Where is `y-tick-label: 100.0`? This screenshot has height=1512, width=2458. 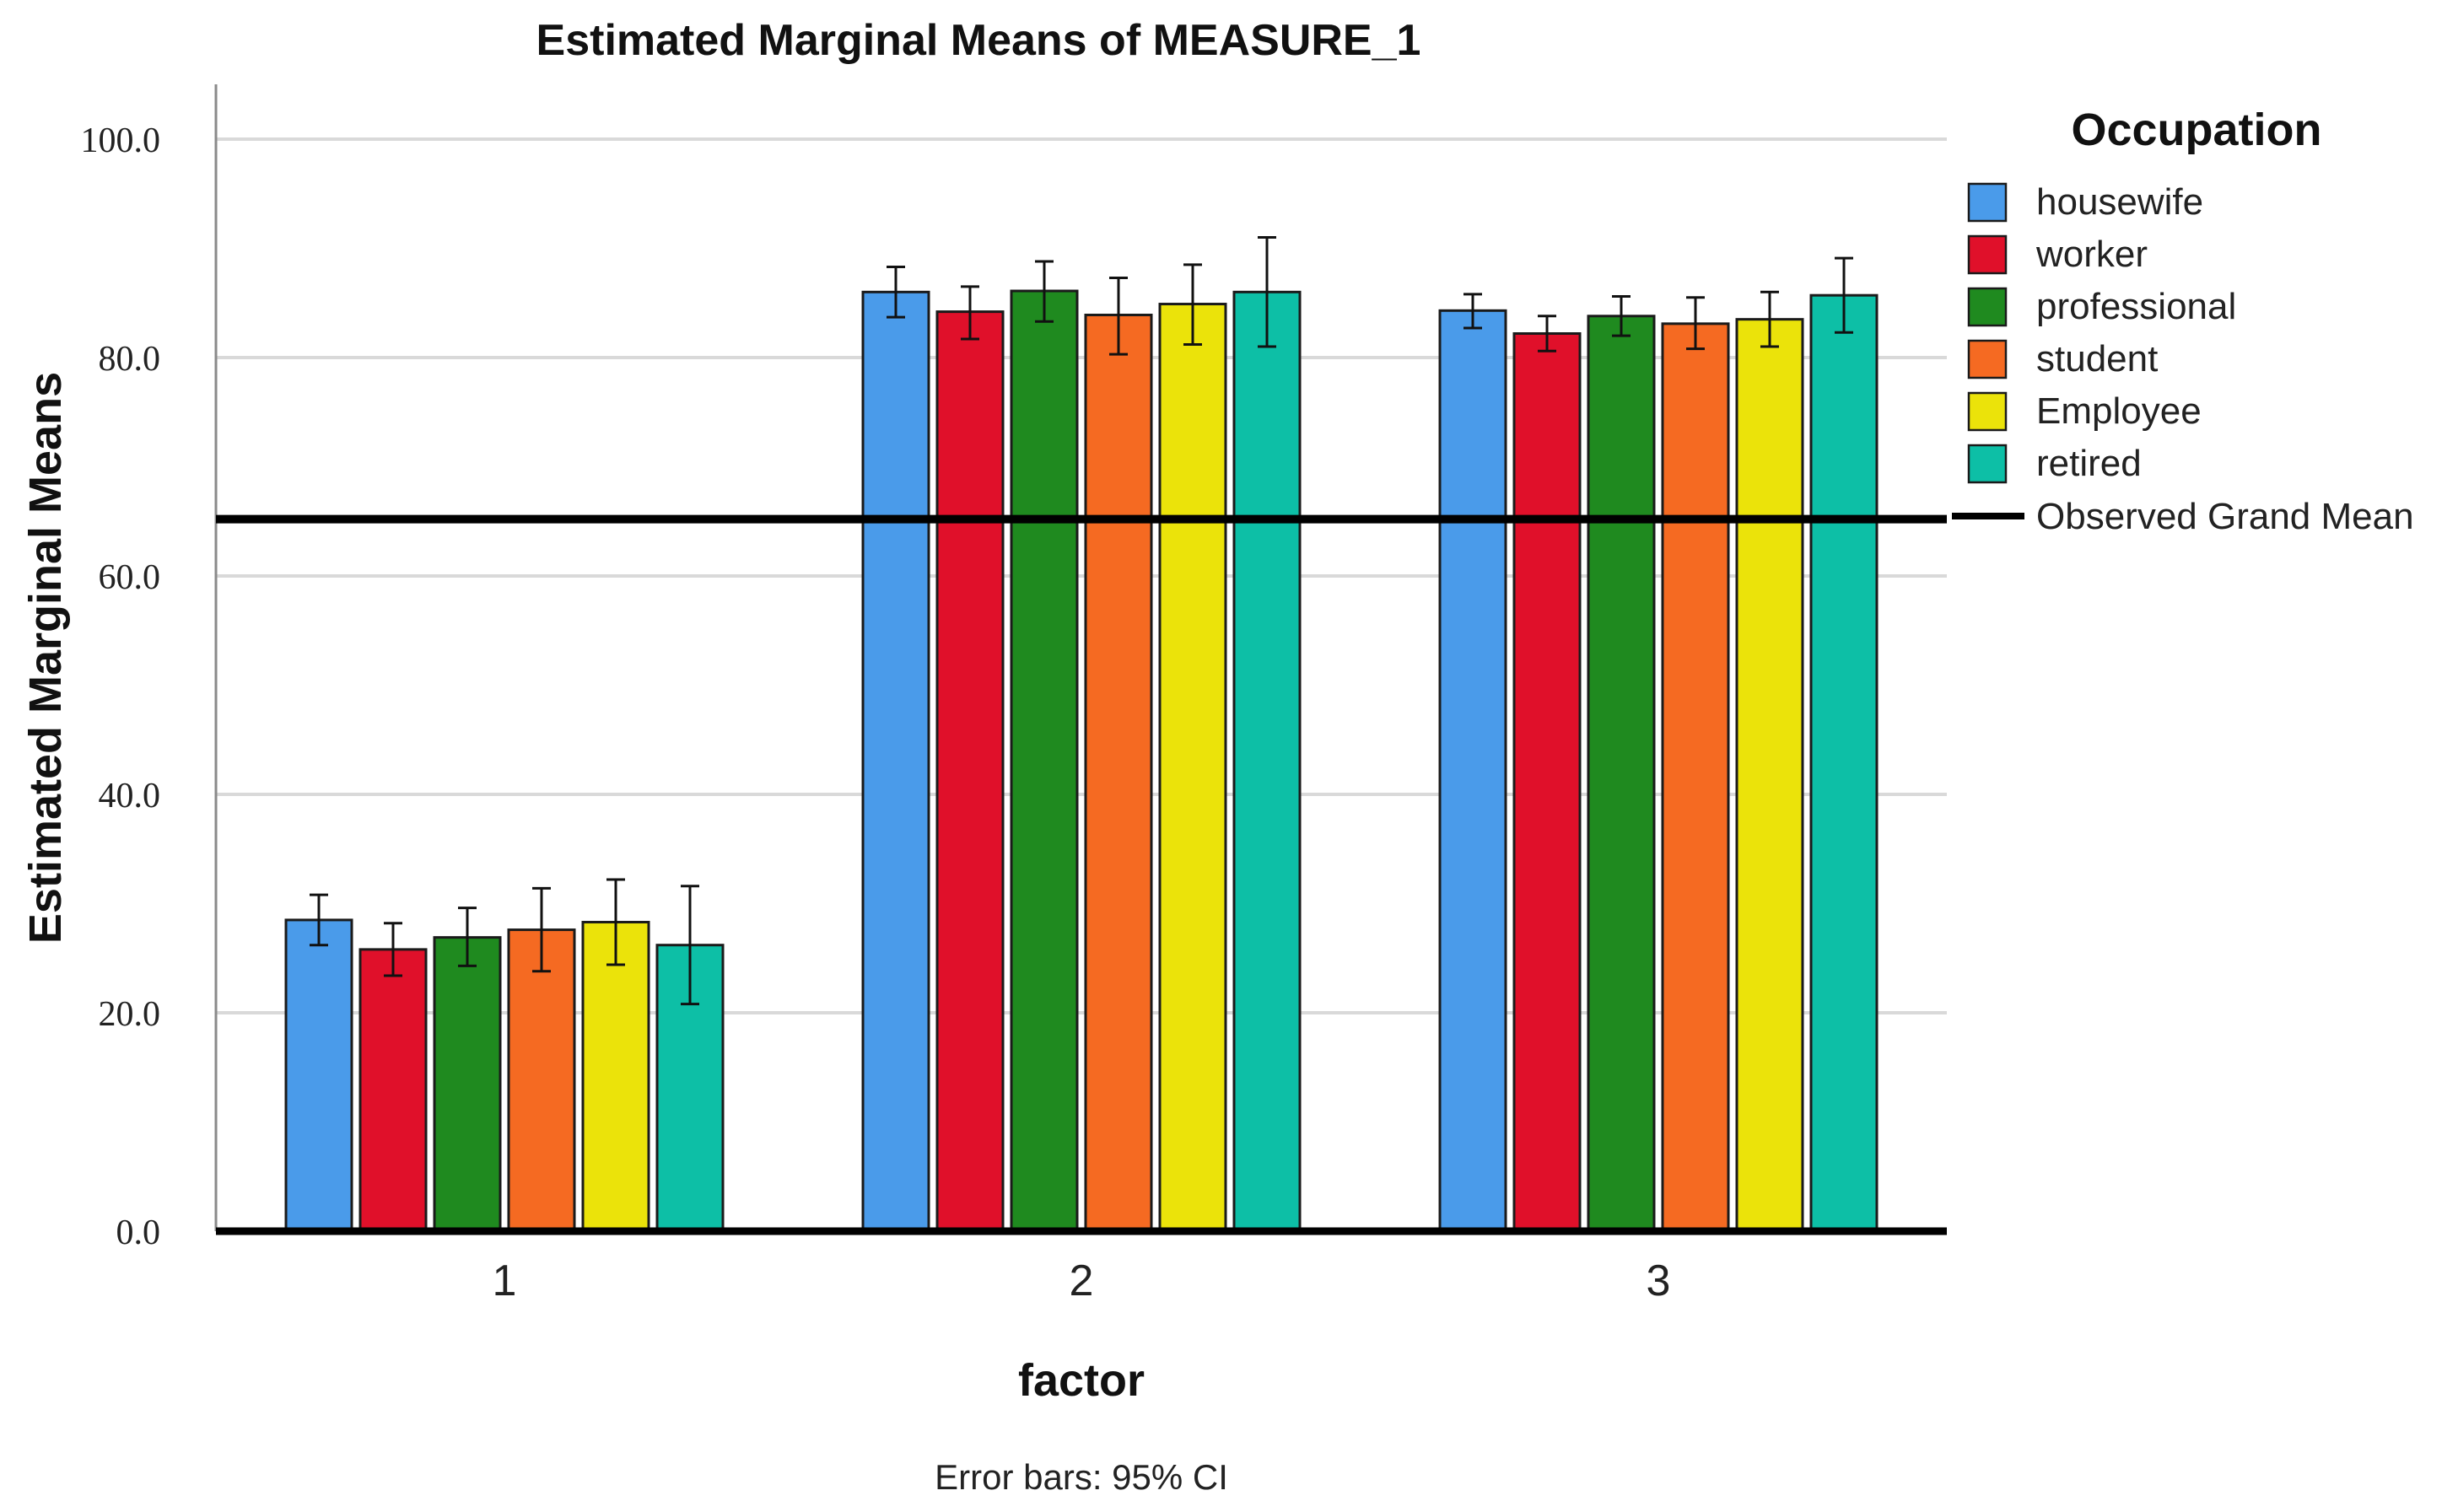 y-tick-label: 100.0 is located at coordinates (121, 140).